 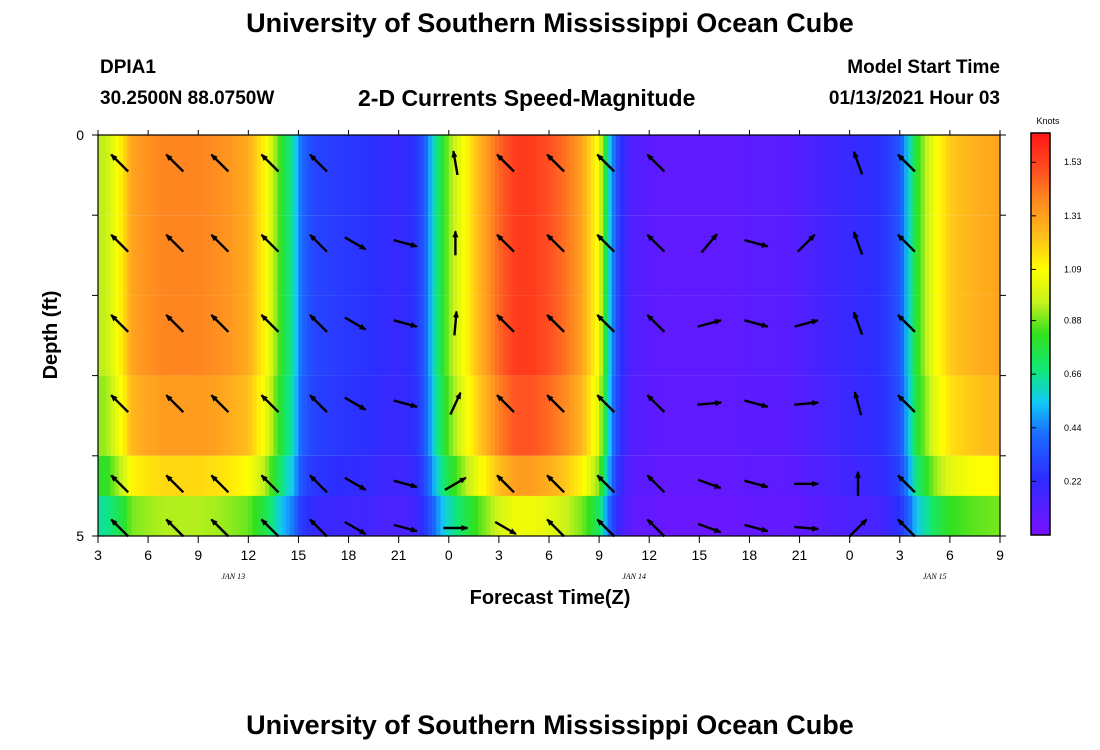 I want to click on model-start-time: 01/13/2021 Hour 03, so click(x=914, y=98).